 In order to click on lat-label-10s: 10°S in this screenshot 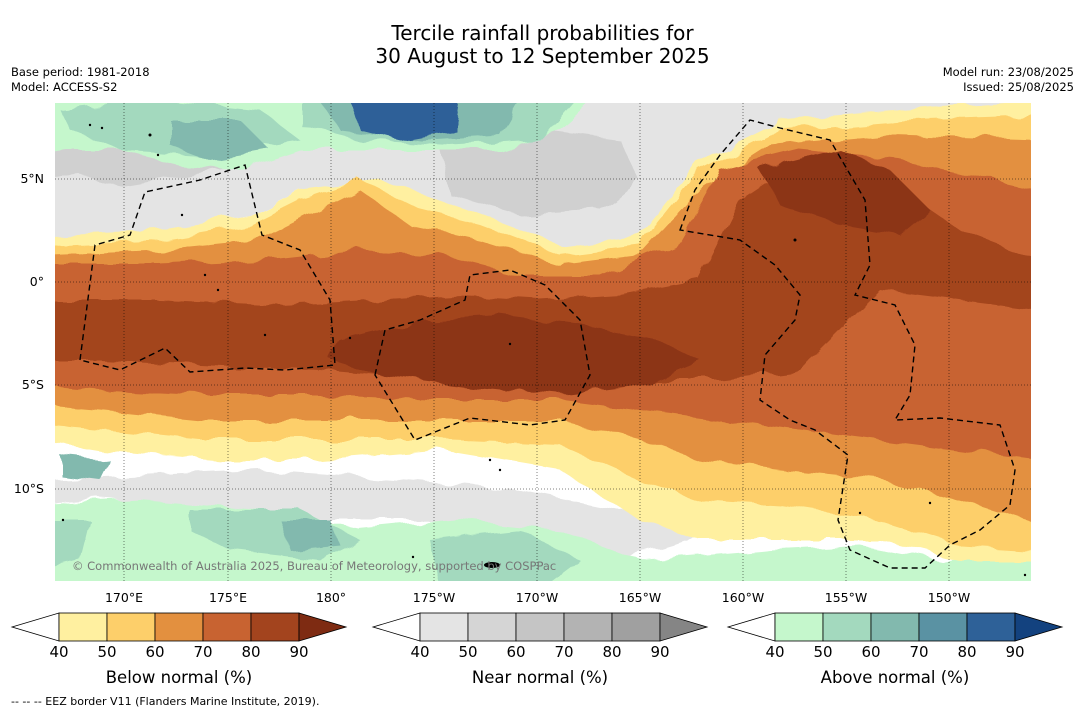, I will do `click(28, 488)`.